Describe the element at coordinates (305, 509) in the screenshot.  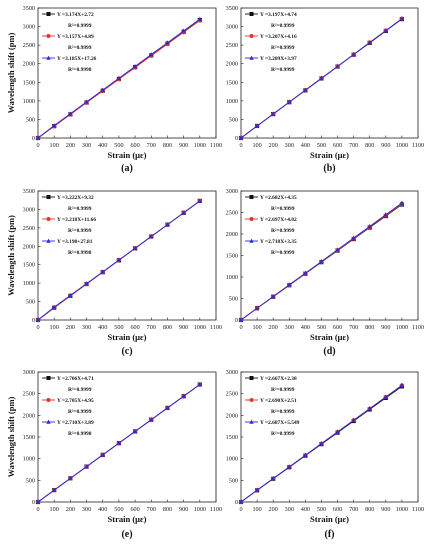
I see `x-tick-label: 400` at that location.